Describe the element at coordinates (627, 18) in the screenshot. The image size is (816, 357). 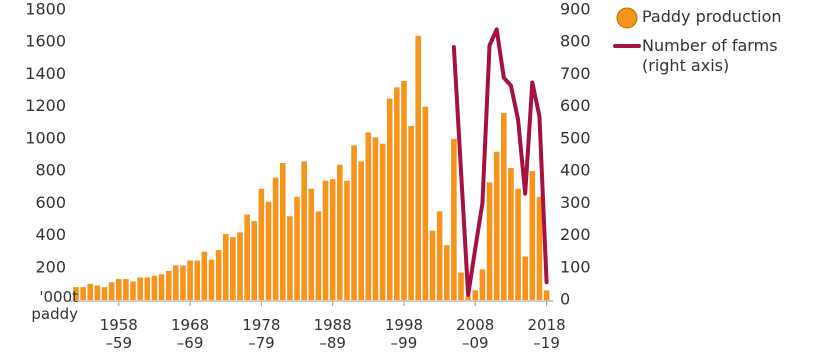
I see `legend-swatch` at that location.